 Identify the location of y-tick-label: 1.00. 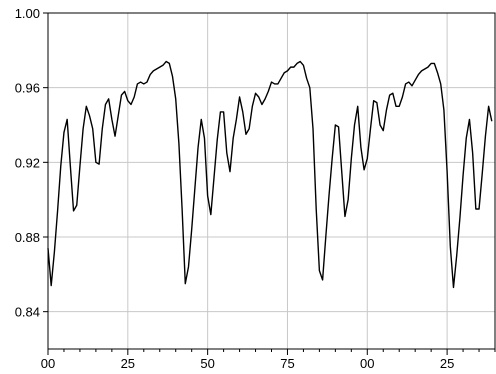
(27, 13).